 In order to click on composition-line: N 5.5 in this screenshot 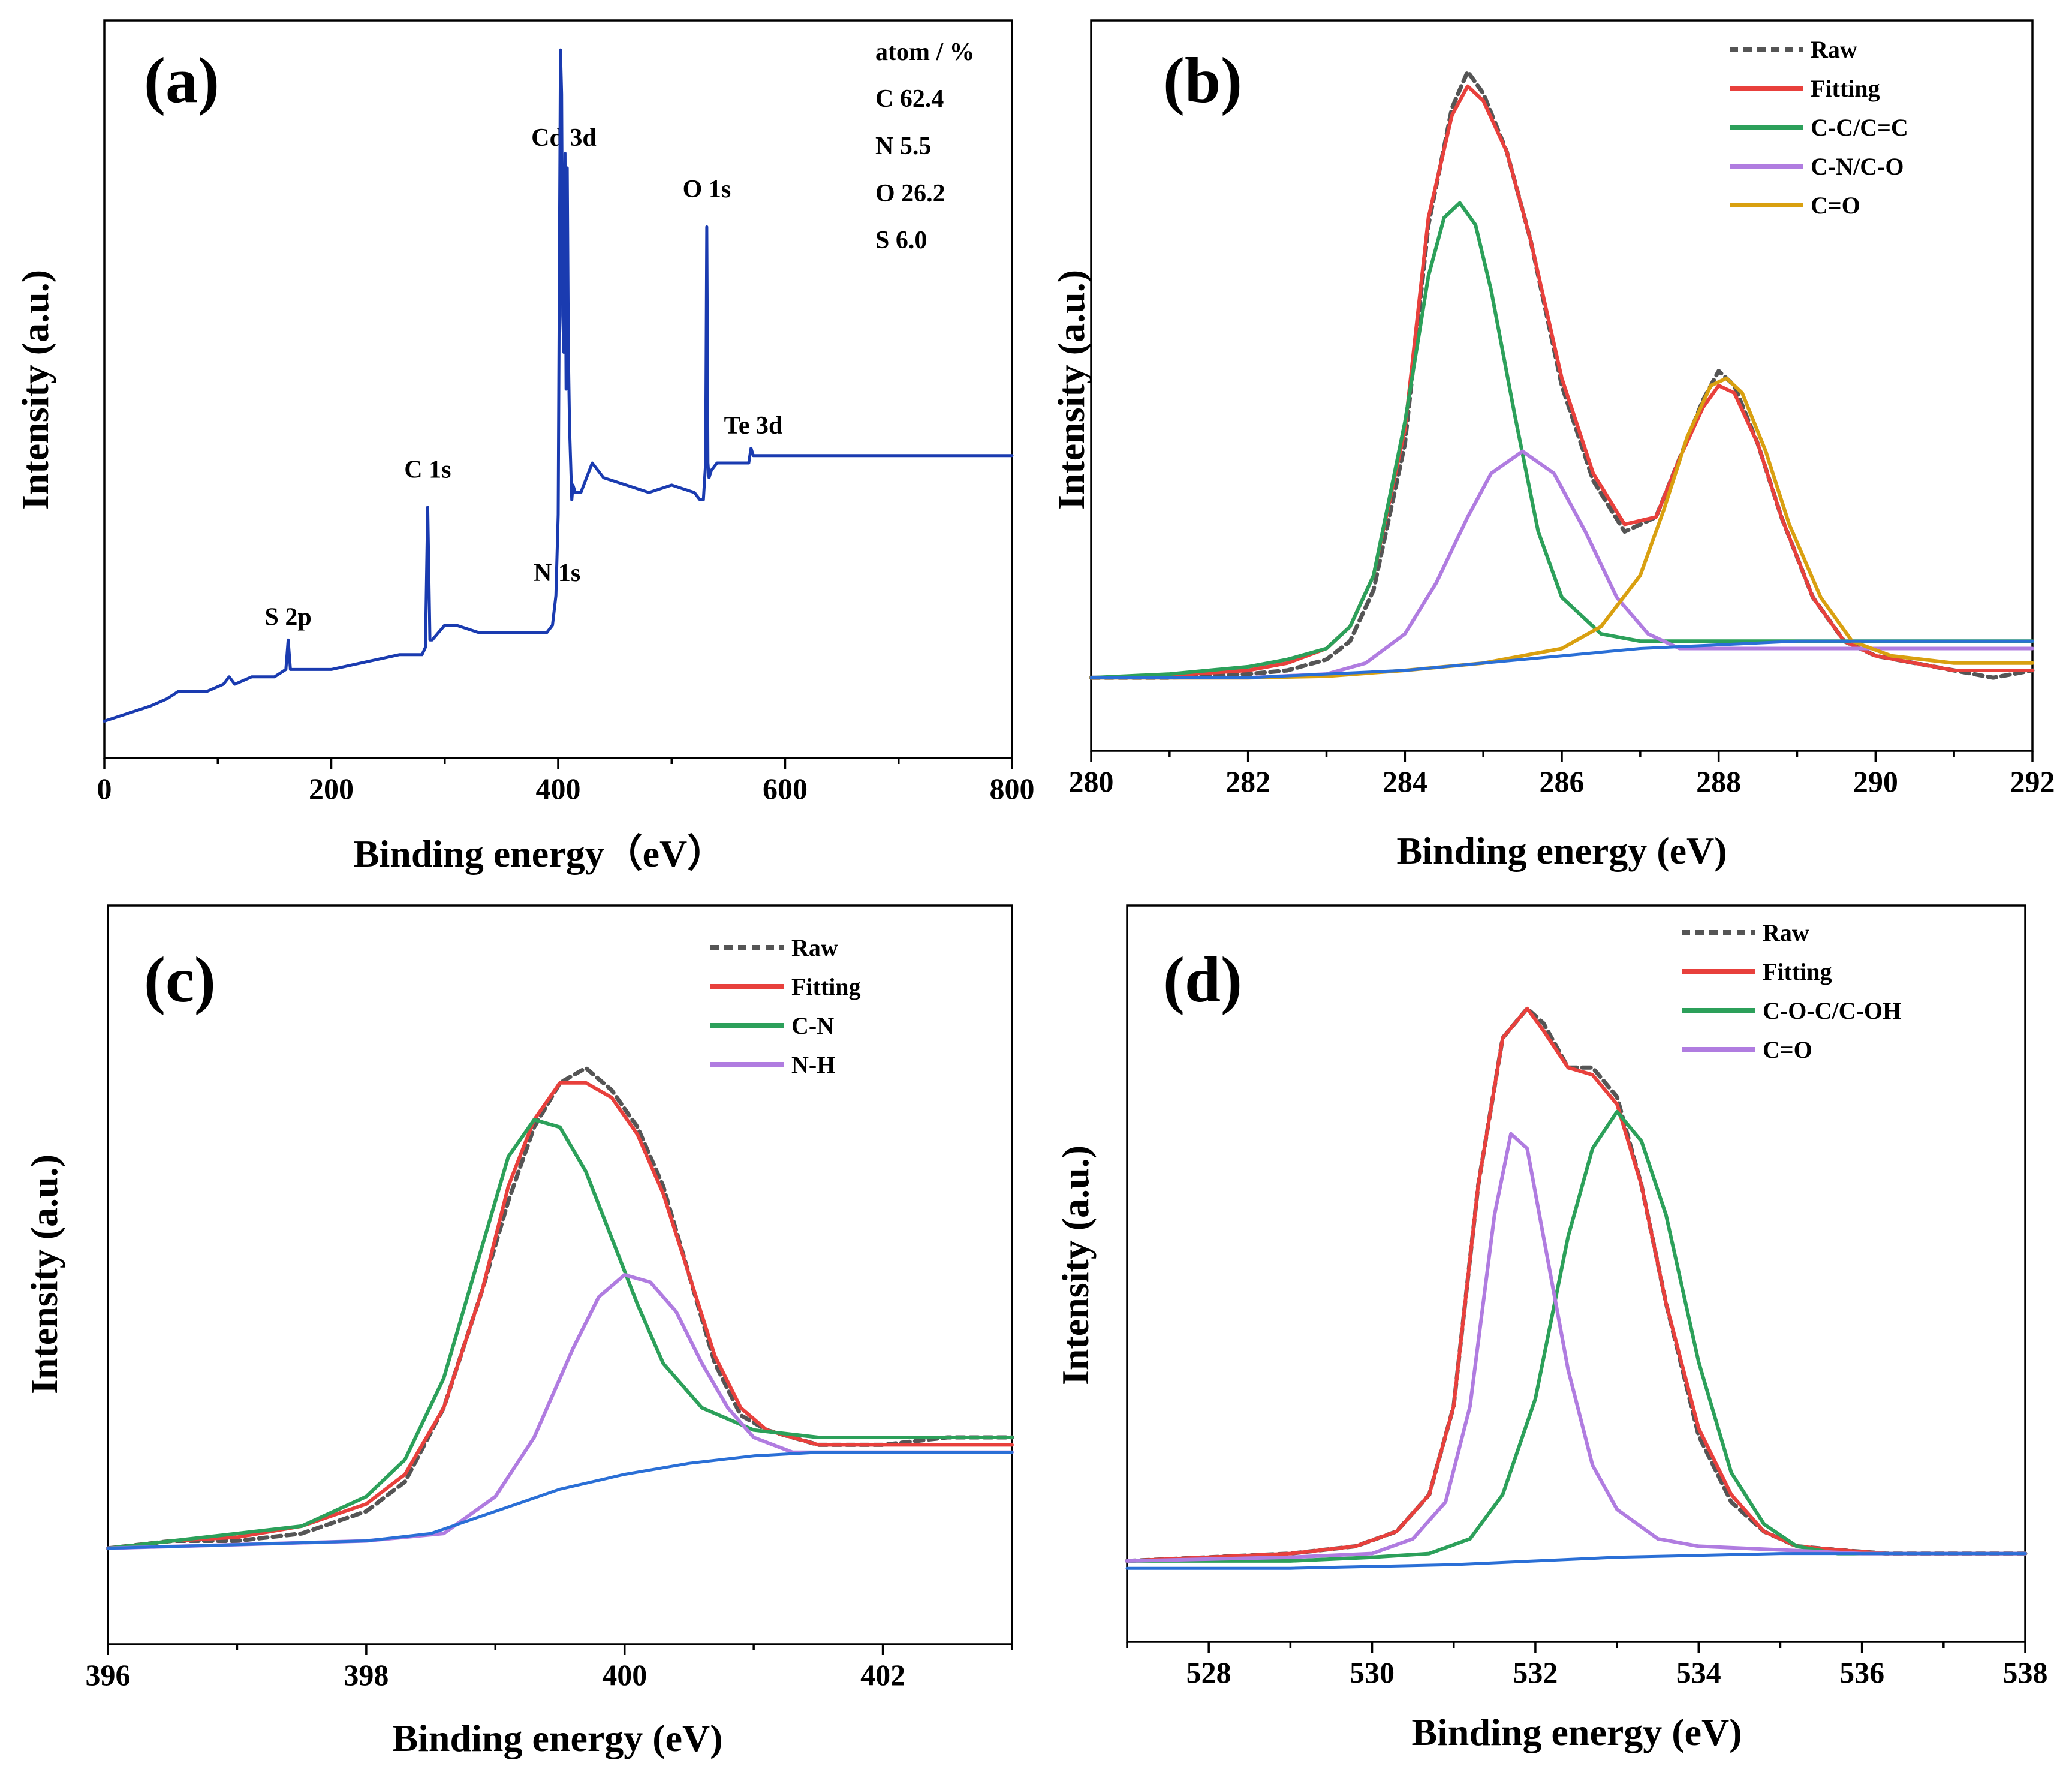, I will do `click(903, 147)`.